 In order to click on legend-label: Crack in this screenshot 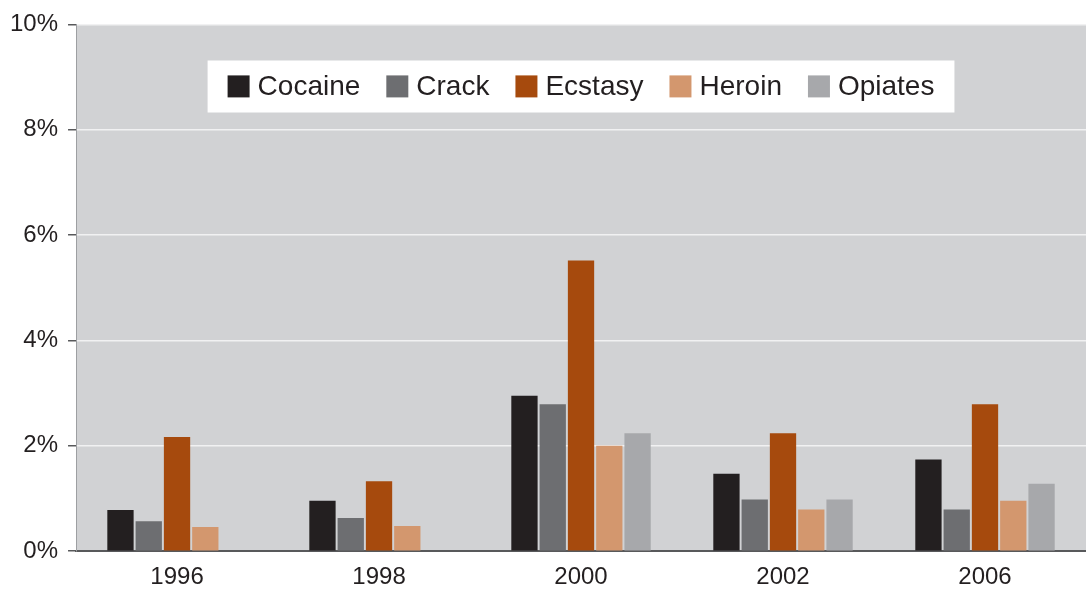, I will do `click(453, 86)`.